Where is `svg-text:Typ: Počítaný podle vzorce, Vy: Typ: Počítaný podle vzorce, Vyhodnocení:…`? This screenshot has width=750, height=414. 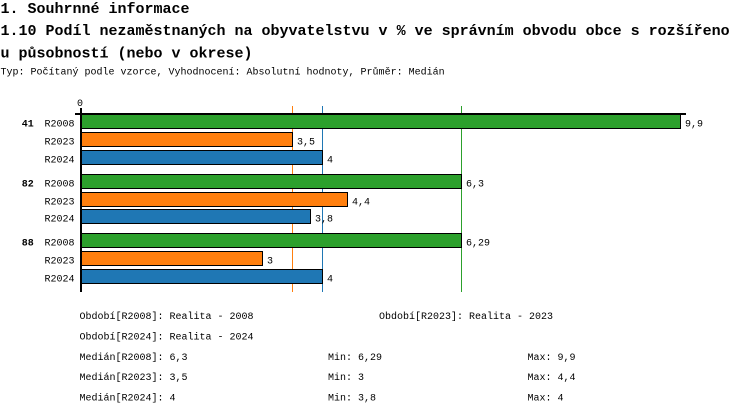
svg-text:Typ: Počítaný podle vzorce, Vy: Typ: Počítaný podle vzorce, Vyhodnocení:… is located at coordinates (223, 72).